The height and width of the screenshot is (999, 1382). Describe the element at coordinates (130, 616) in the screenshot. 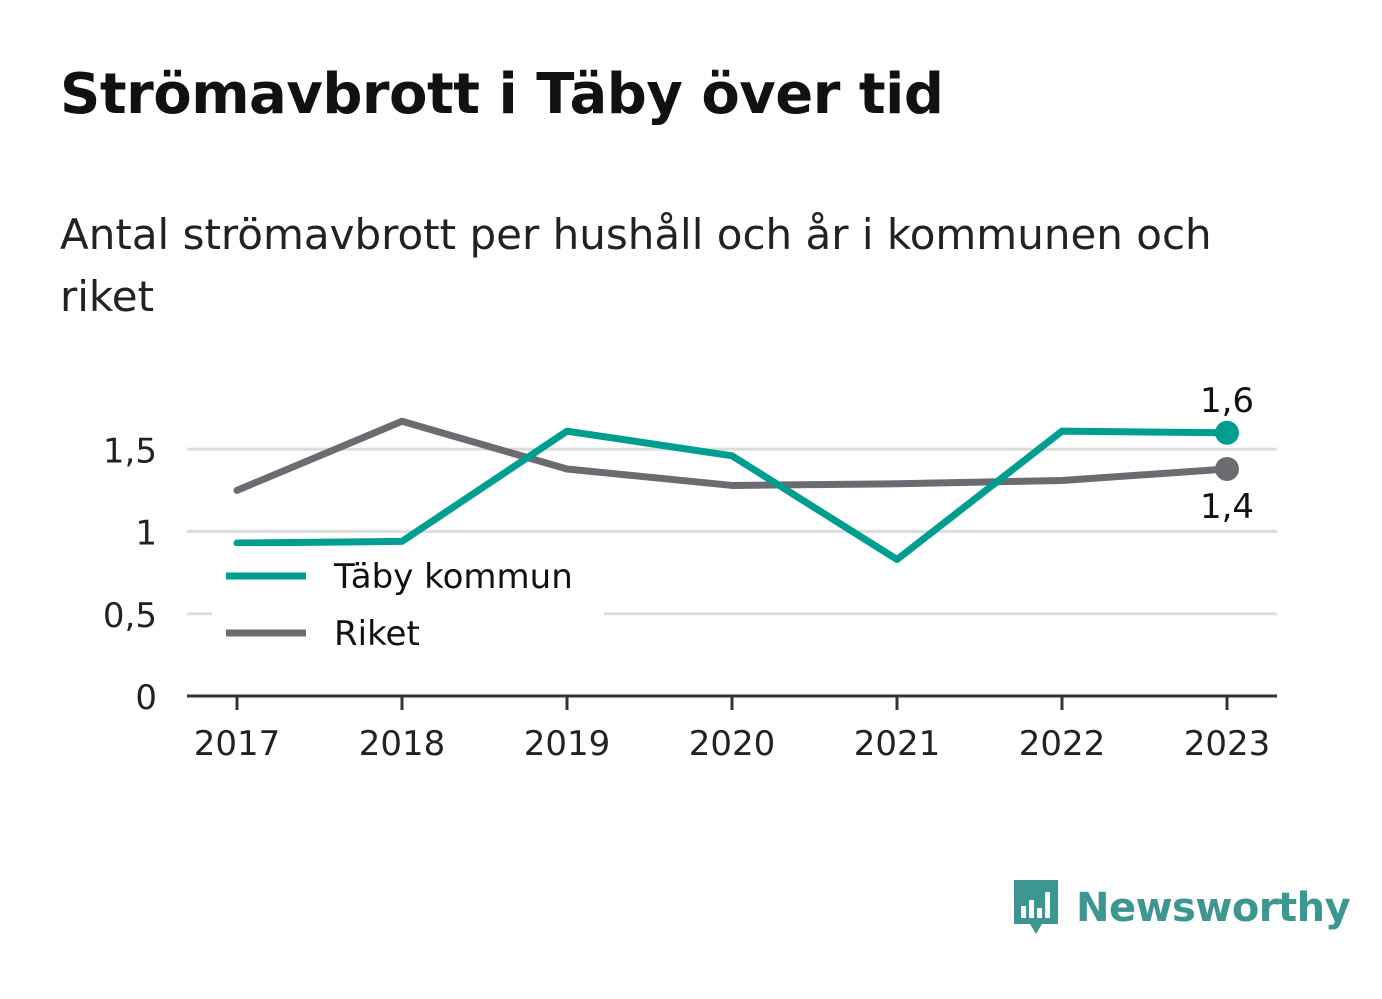

I see `y-tick-label: 0,5` at that location.